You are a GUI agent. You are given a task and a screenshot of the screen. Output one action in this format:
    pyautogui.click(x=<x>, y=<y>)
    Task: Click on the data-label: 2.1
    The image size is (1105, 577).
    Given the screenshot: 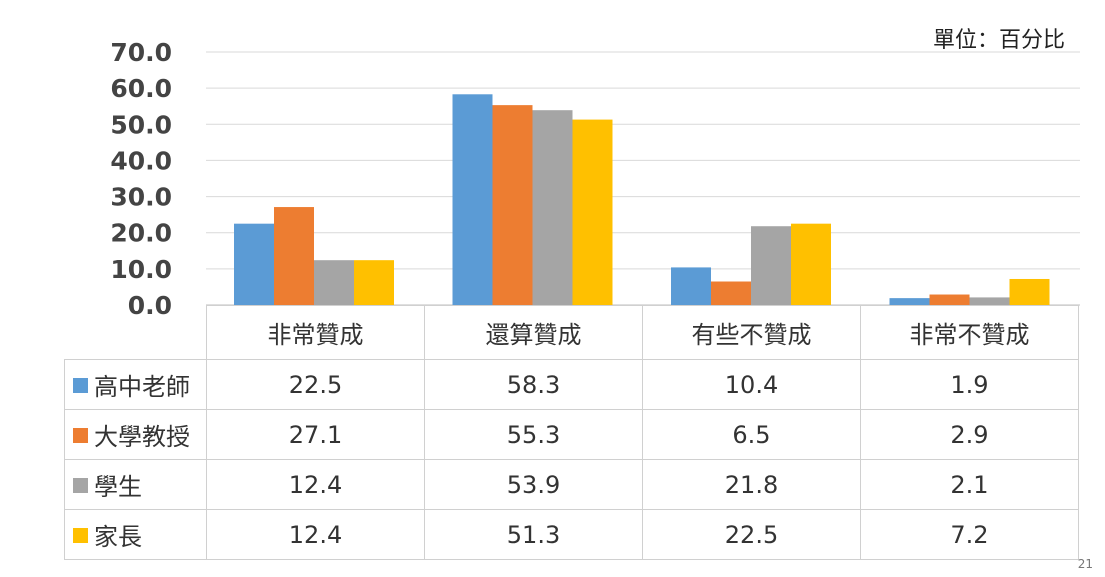 What is the action you would take?
    pyautogui.click(x=969, y=484)
    